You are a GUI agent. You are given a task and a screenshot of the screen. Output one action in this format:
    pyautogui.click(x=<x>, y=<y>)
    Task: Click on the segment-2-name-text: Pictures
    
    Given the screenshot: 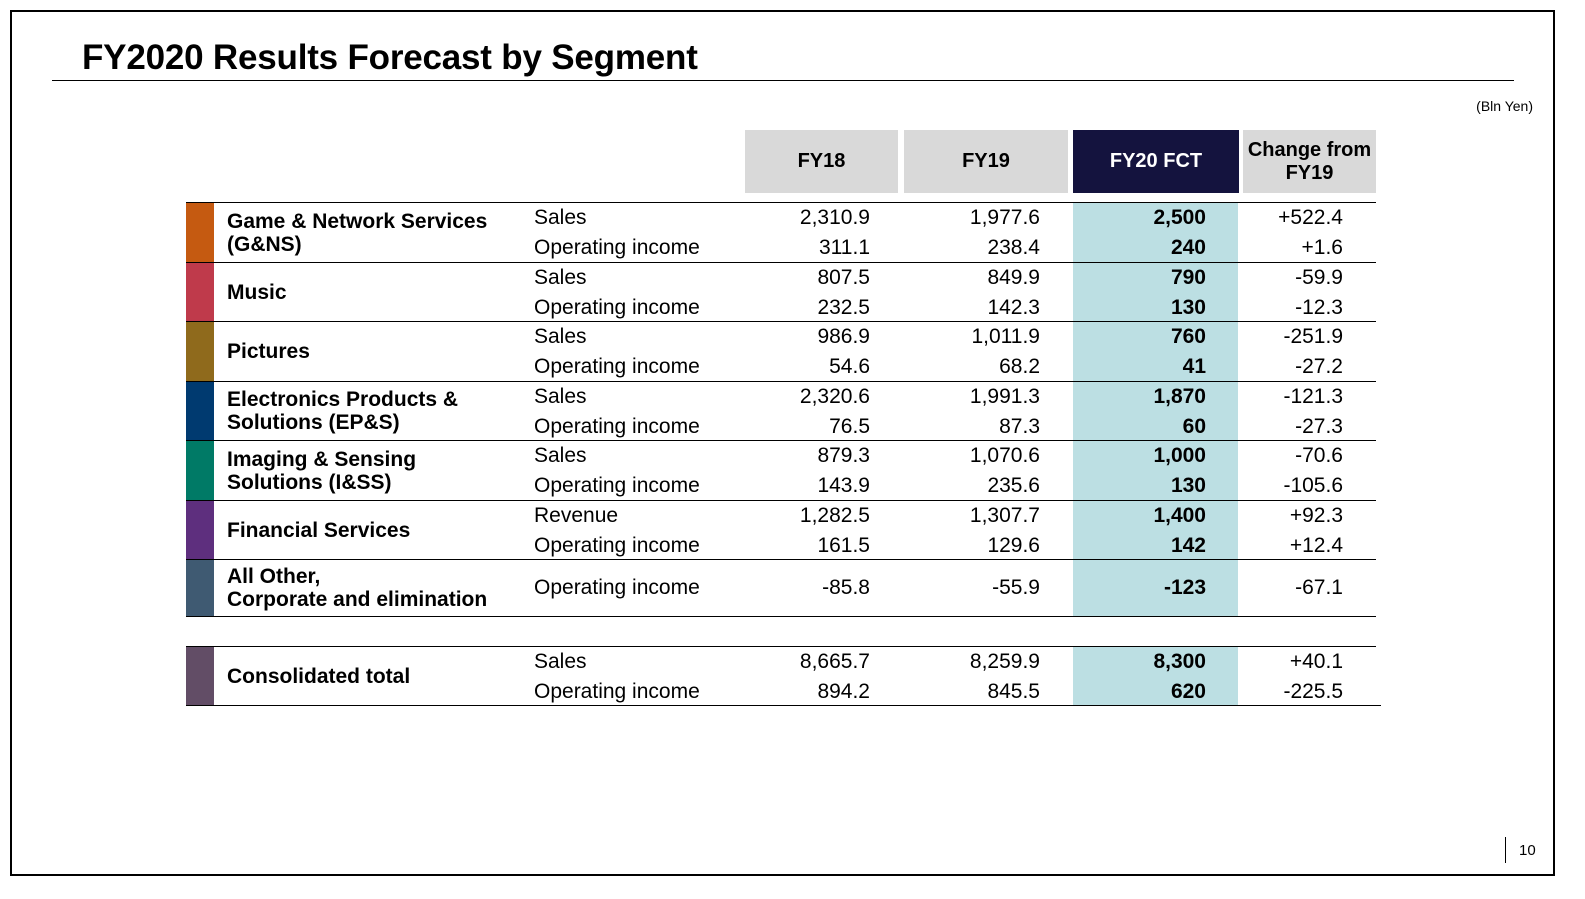 What is the action you would take?
    pyautogui.click(x=268, y=351)
    